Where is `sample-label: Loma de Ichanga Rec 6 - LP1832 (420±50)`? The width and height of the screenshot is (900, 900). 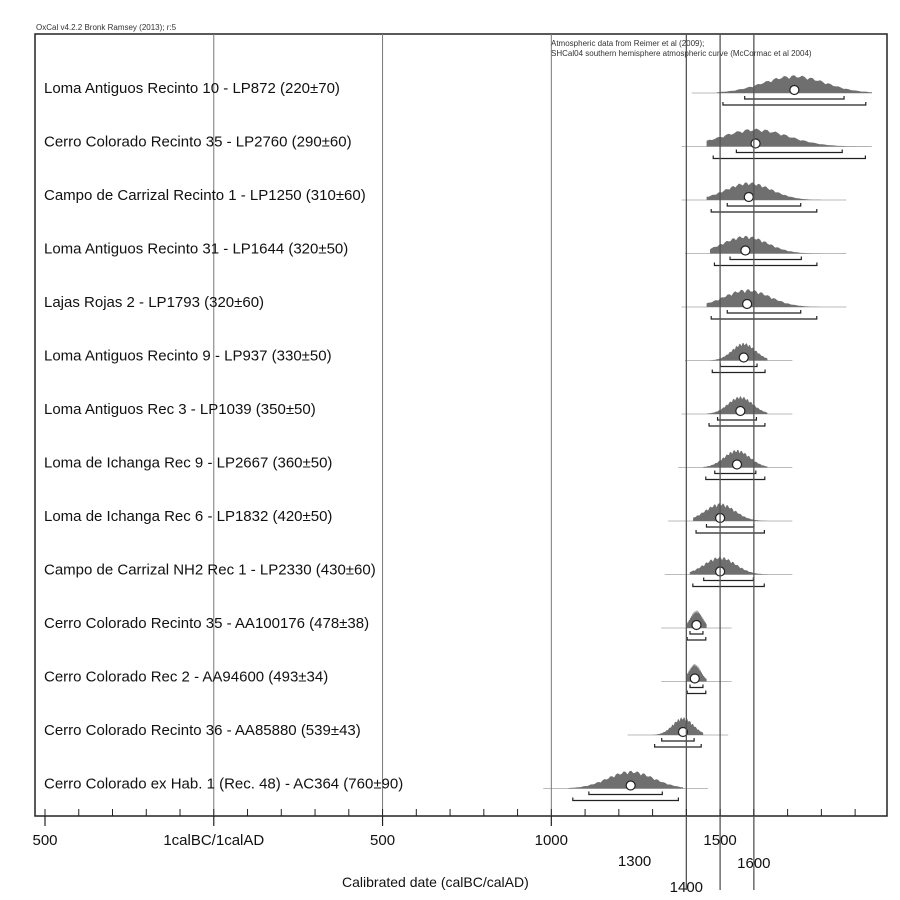 sample-label: Loma de Ichanga Rec 6 - LP1832 (420±50) is located at coordinates (188, 516).